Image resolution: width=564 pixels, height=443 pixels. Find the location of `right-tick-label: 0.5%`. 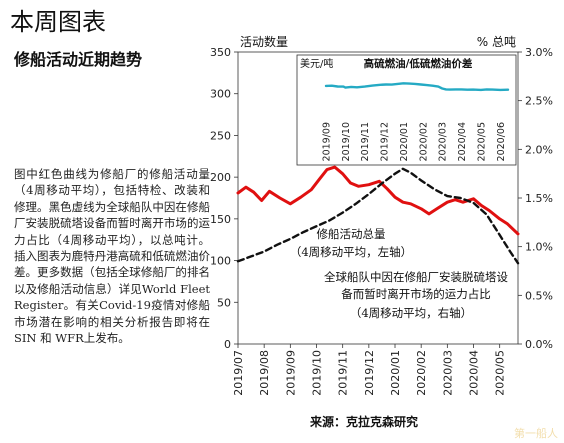

right-tick-label: 0.5% is located at coordinates (539, 295).